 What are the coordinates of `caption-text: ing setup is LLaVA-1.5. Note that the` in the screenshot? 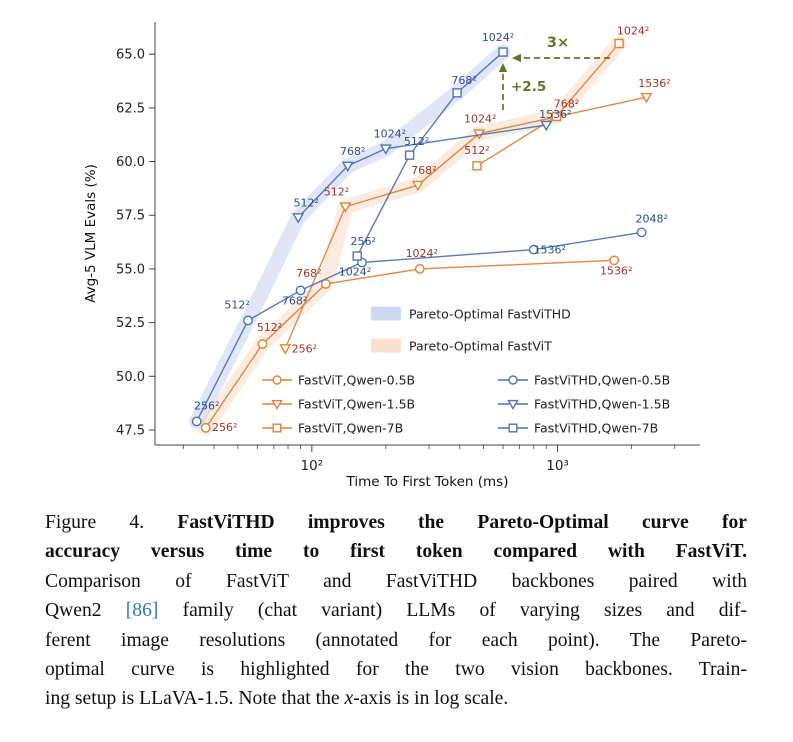 It's located at (195, 699).